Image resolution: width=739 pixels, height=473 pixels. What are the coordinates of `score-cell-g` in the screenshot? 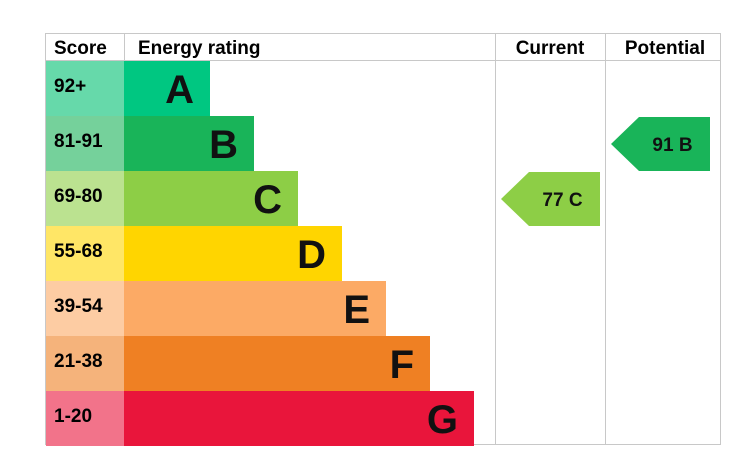 It's located at (85, 418).